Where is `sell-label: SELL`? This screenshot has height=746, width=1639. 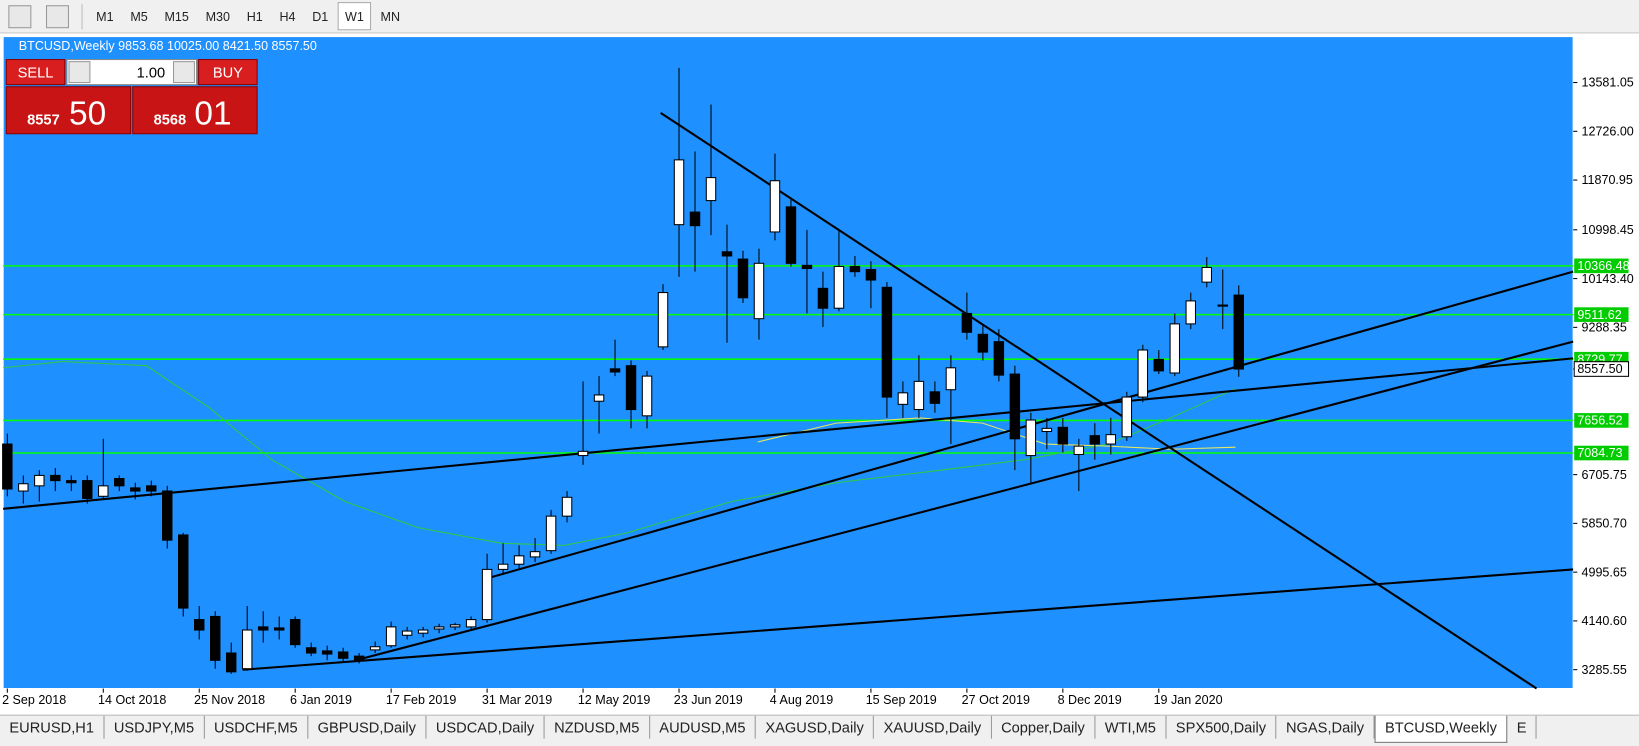
sell-label: SELL is located at coordinates (36, 73).